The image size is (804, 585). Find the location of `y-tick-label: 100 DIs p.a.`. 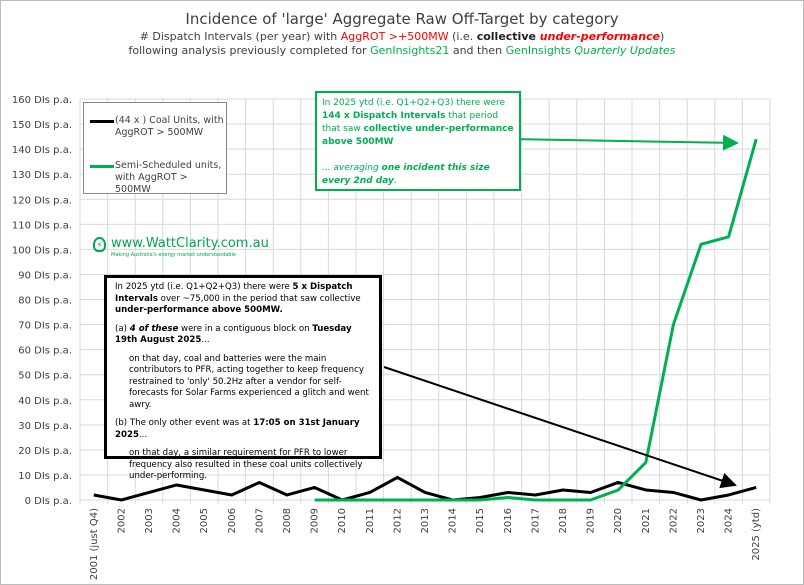

y-tick-label: 100 DIs p.a. is located at coordinates (42, 250).